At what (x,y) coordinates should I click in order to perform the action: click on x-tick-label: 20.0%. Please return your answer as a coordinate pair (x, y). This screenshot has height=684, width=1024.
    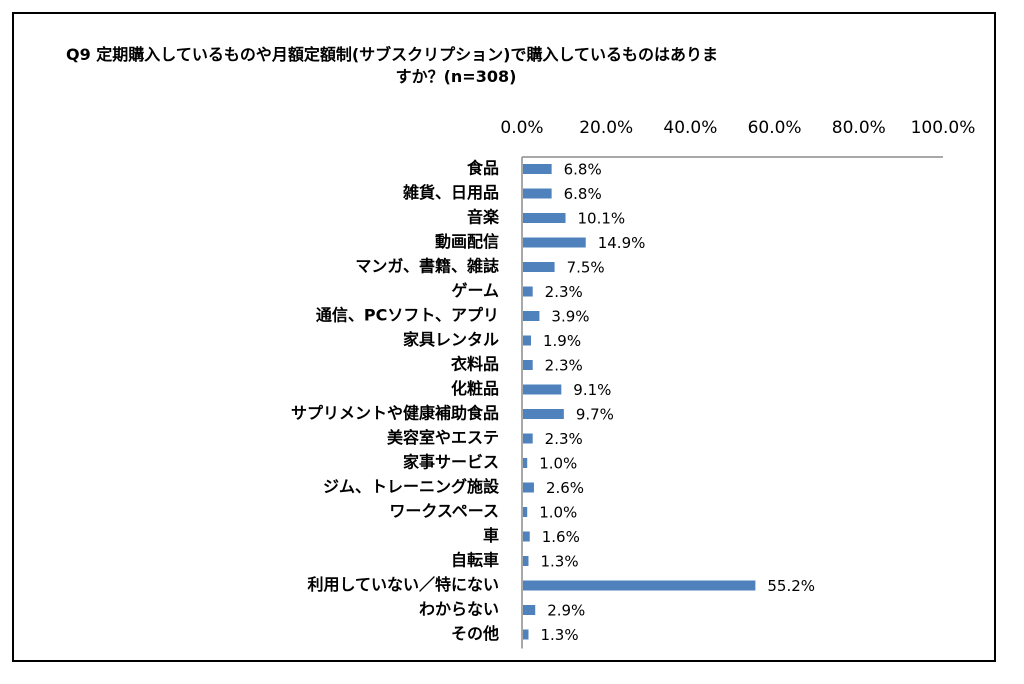
    Looking at the image, I should click on (606, 128).